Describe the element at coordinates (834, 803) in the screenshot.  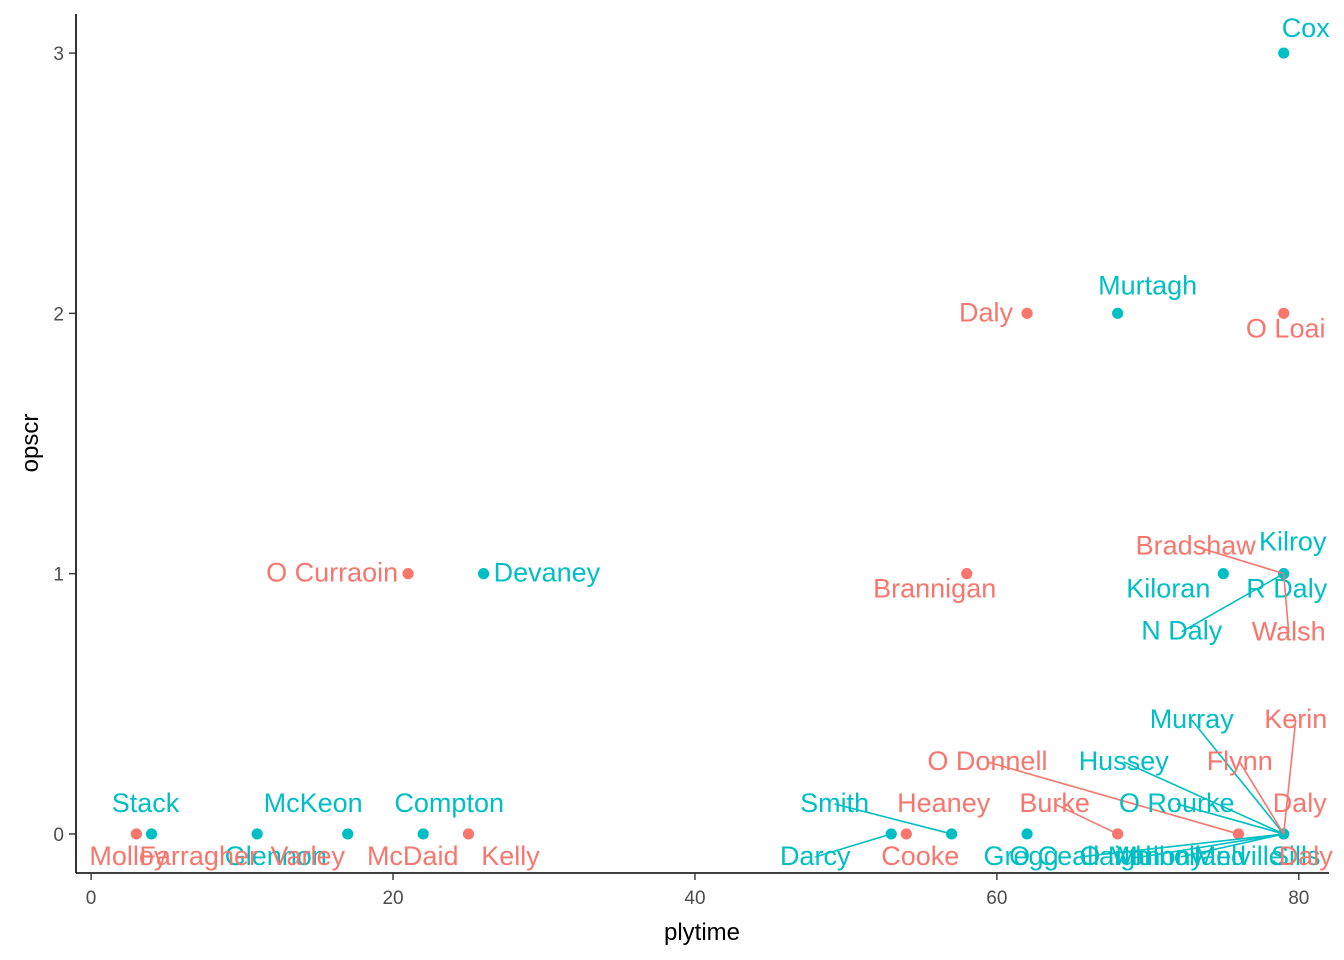
I see `point-label: Smith` at that location.